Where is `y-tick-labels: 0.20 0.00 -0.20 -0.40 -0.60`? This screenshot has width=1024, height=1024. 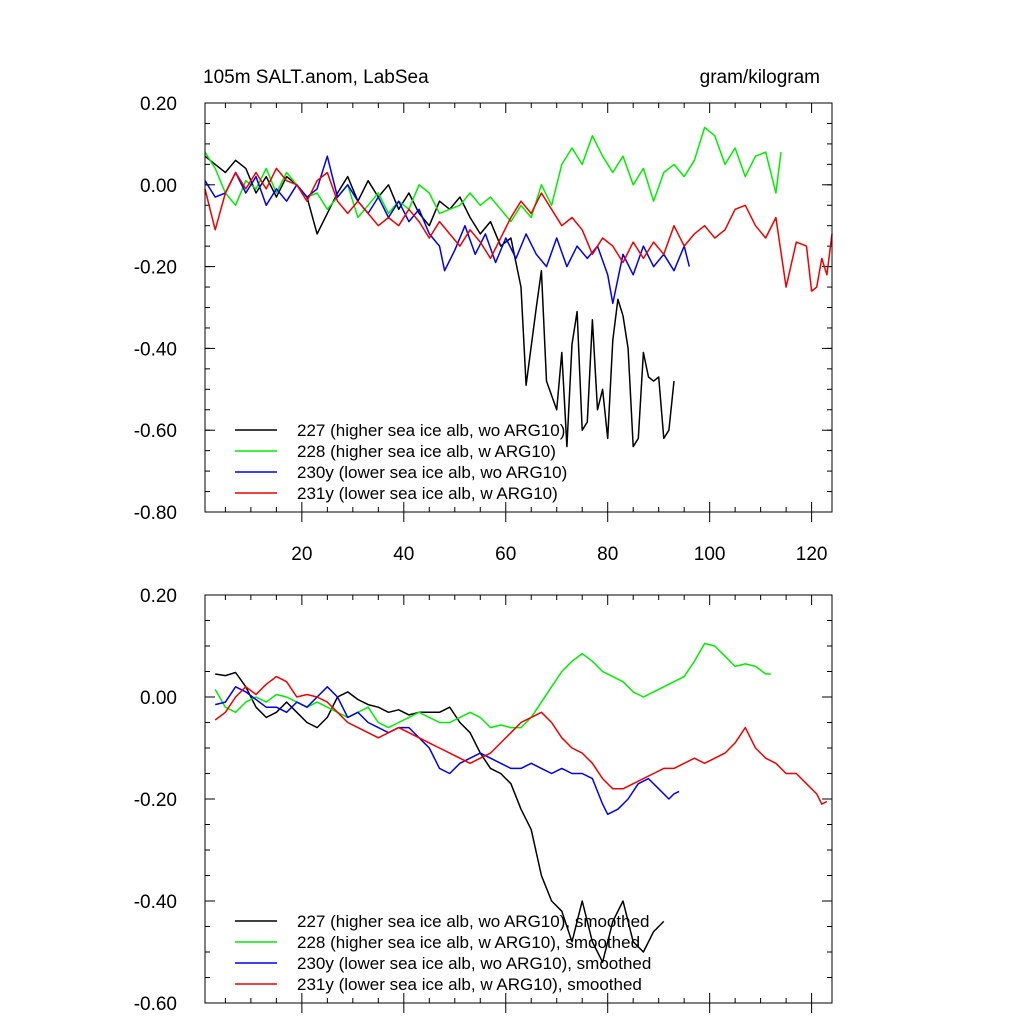
y-tick-labels: 0.20 0.00 -0.20 -0.40 -0.60 is located at coordinates (155, 800).